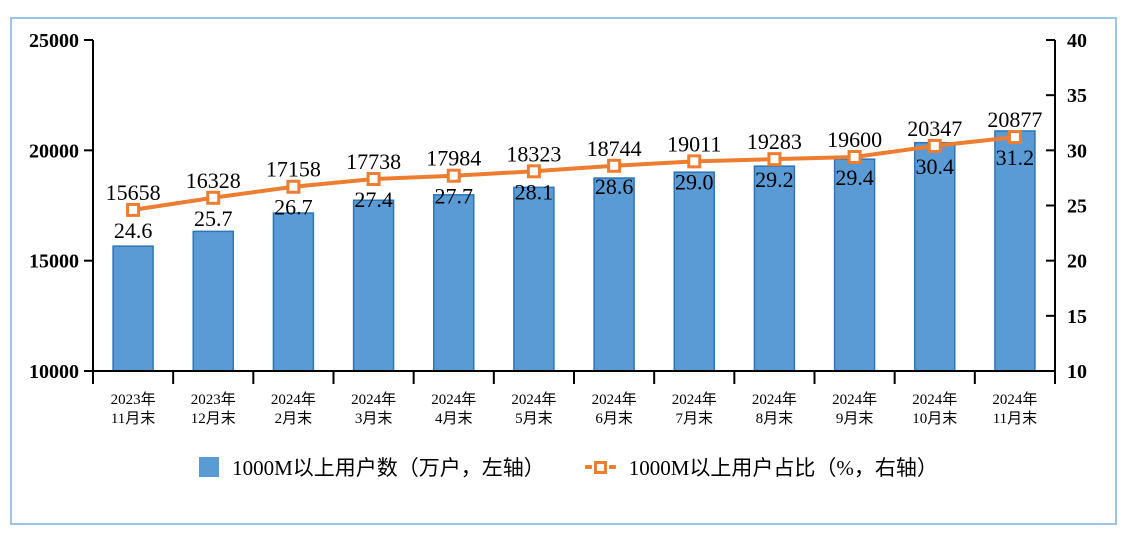  What do you see at coordinates (213, 409) in the screenshot?
I see `category-label: 2023年 12月末` at bounding box center [213, 409].